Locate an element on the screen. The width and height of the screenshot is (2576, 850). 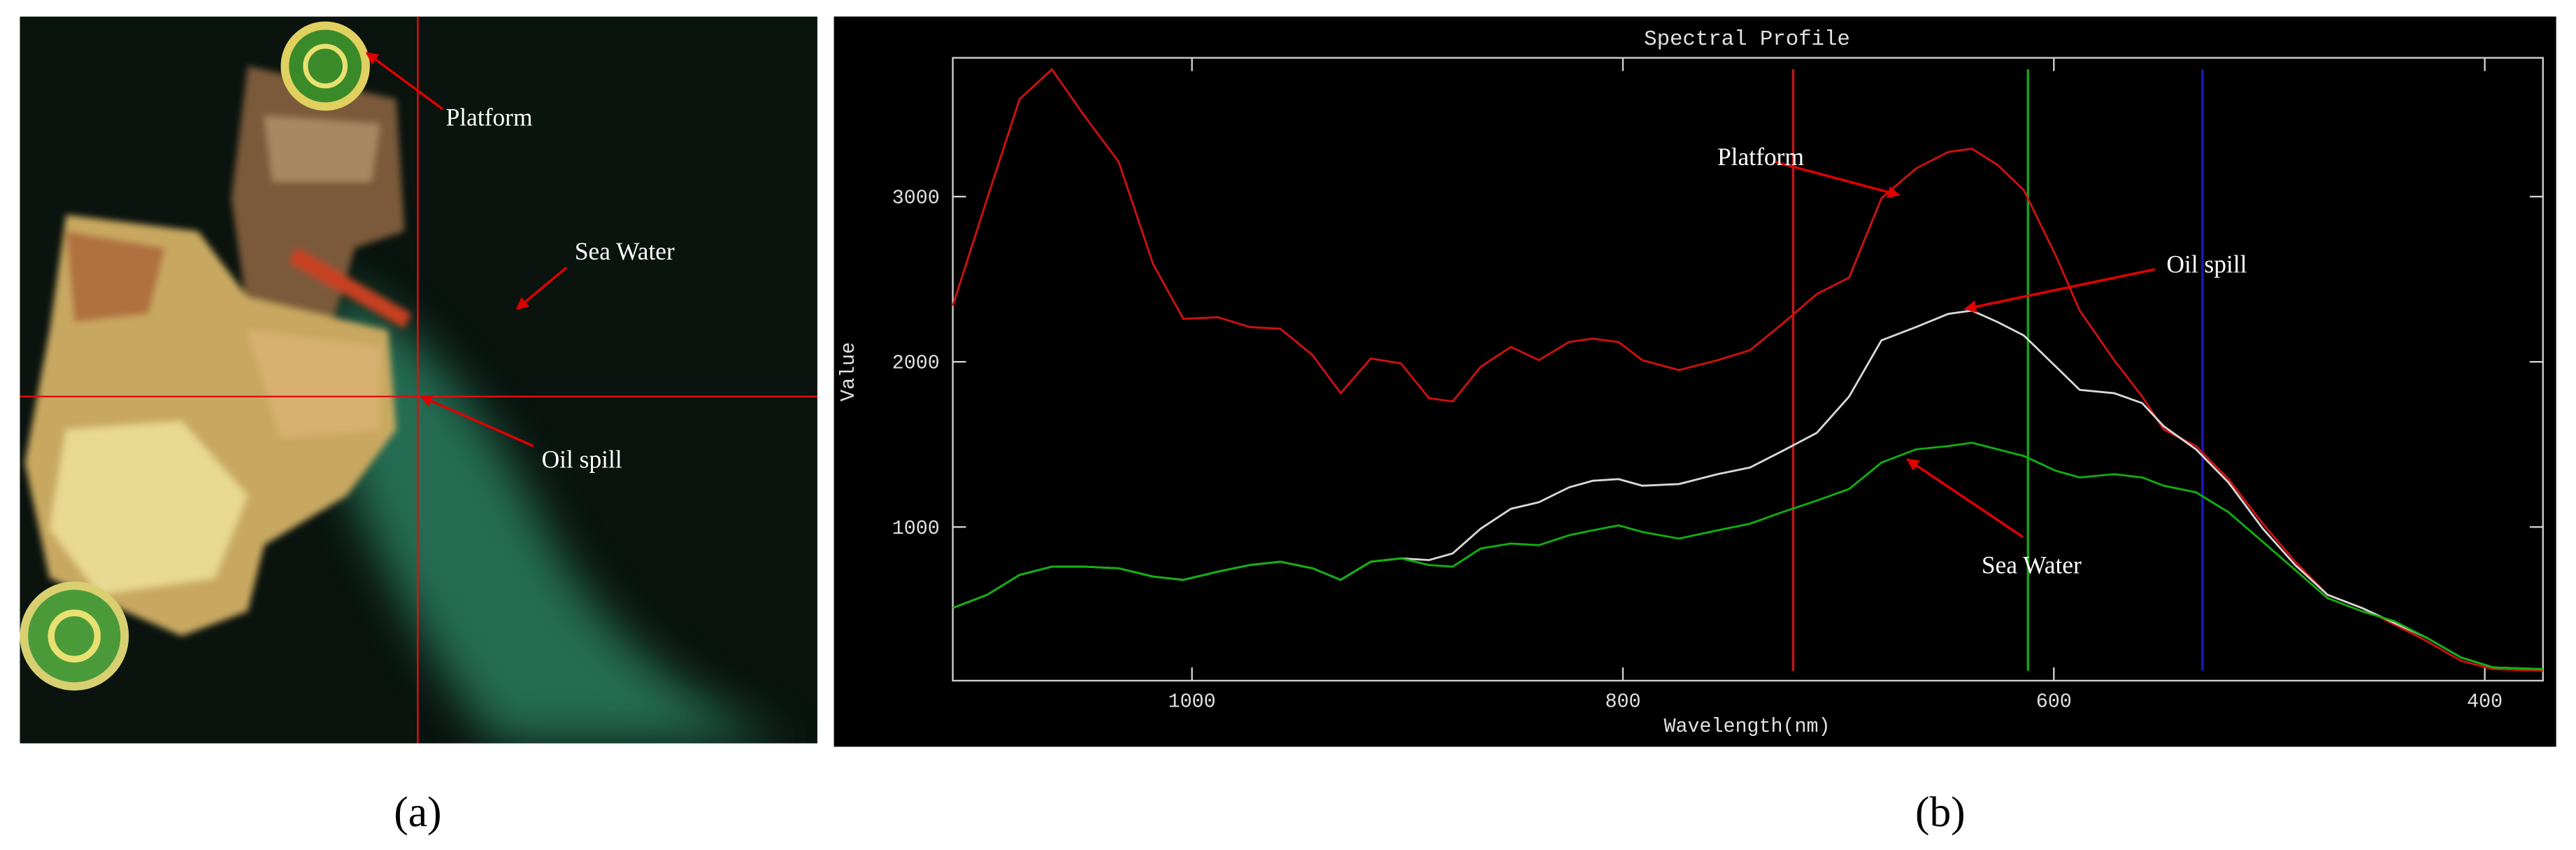
panel-caption: (b) is located at coordinates (1940, 812).